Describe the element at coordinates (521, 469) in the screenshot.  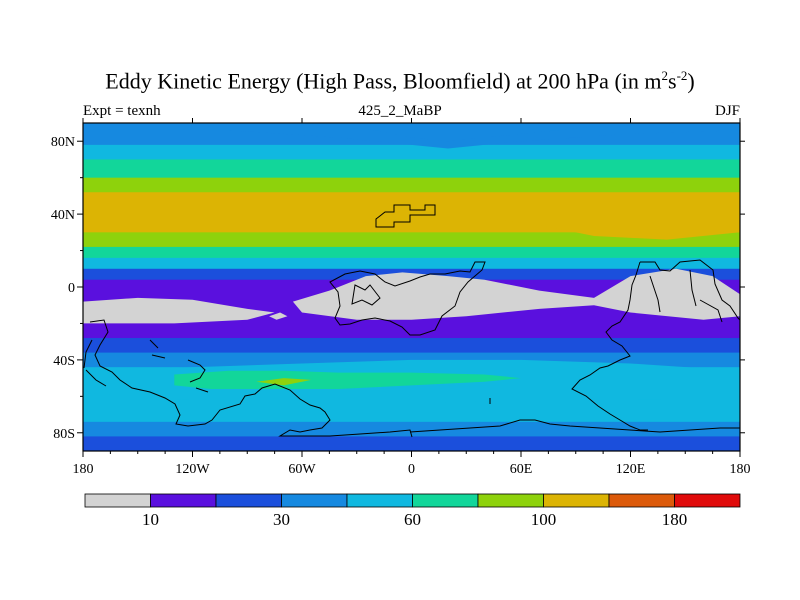
I see `x-tick-label: 60E` at that location.